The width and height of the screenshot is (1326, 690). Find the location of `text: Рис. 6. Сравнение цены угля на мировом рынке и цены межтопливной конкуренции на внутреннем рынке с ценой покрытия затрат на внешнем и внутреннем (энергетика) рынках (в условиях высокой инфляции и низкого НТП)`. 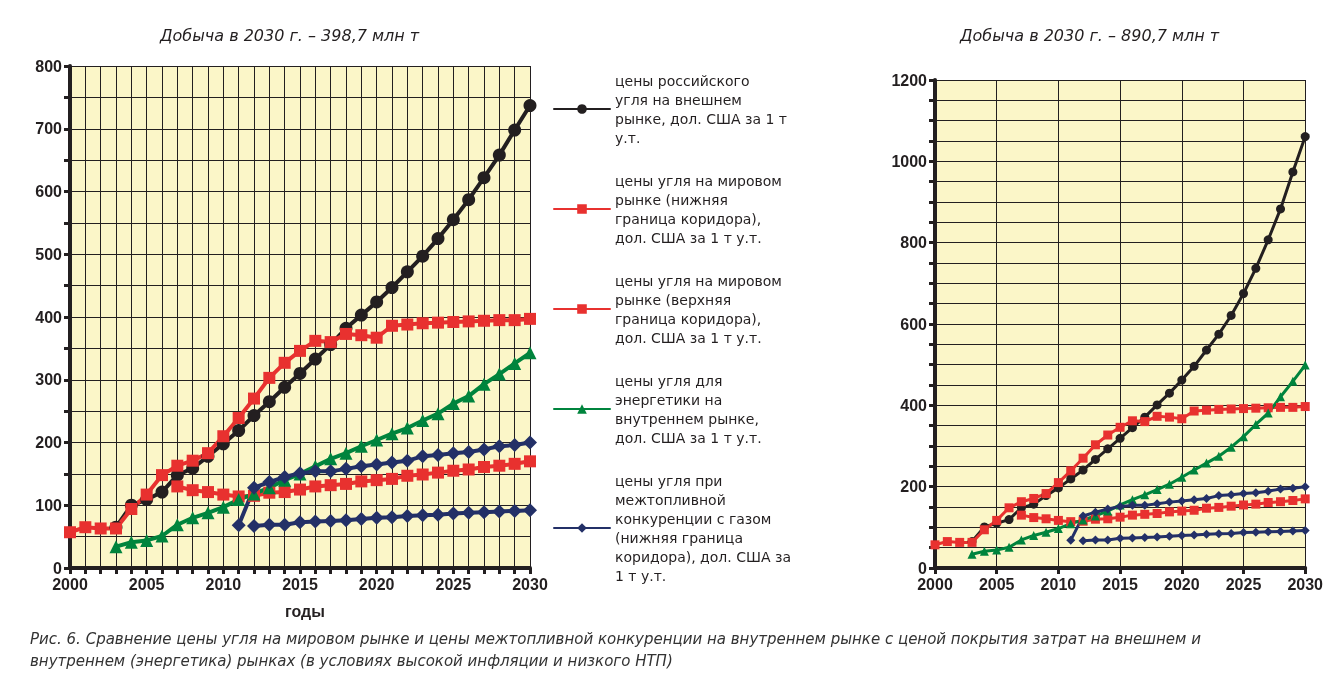

text: Рис. 6. Сравнение цены угля на мировом рынке и цены межтопливной конкуренции на внутреннем рынке с ценой покрытия затрат на внешнем и внутреннем (энергетика) рынках (в условиях высокой инфляции и низкого НТП) is located at coordinates (616, 650).